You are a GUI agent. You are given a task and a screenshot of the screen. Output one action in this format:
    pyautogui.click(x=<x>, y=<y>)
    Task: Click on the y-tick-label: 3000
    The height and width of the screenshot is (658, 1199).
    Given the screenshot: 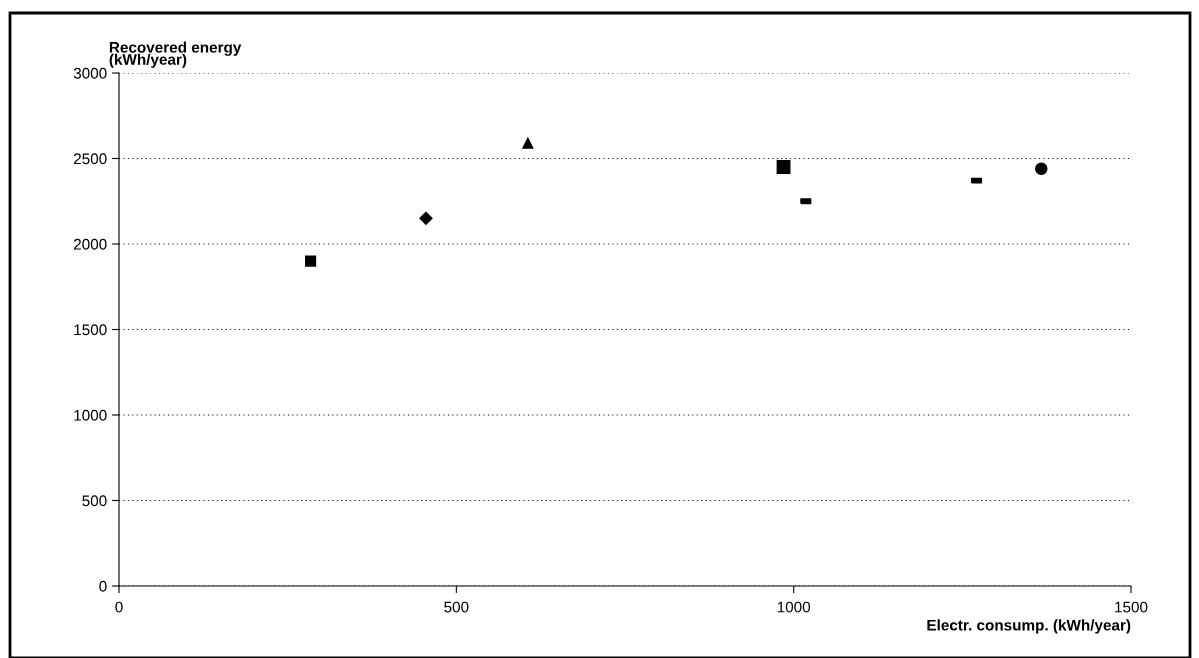 What is the action you would take?
    pyautogui.click(x=90, y=73)
    